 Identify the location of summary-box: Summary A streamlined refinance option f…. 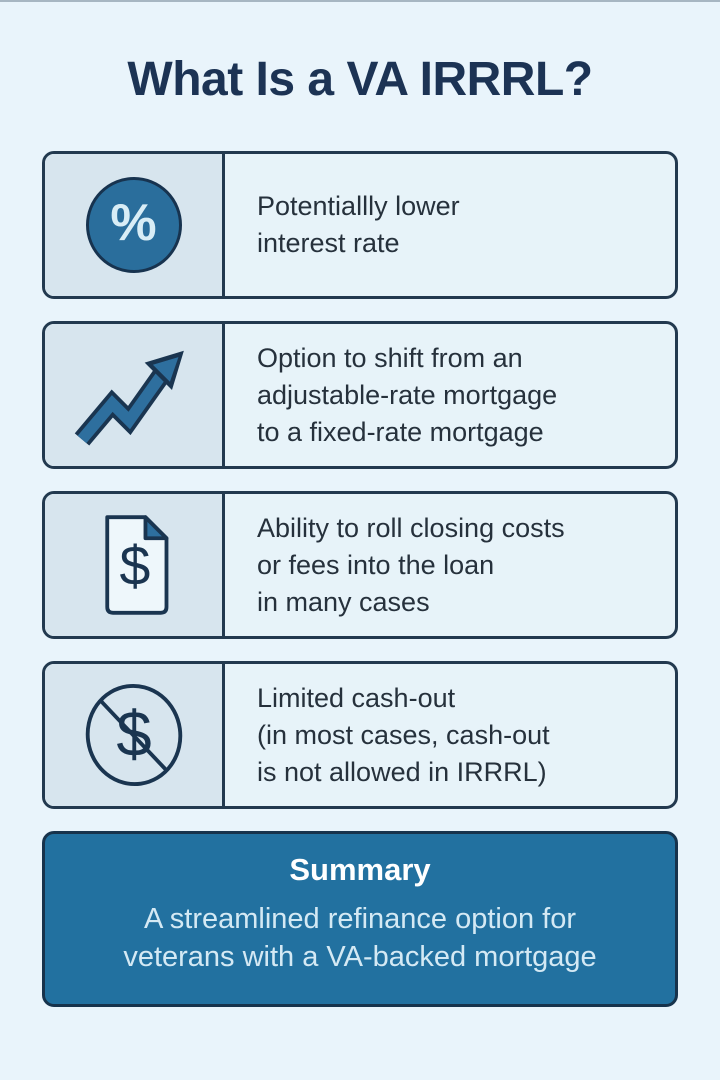
(360, 919).